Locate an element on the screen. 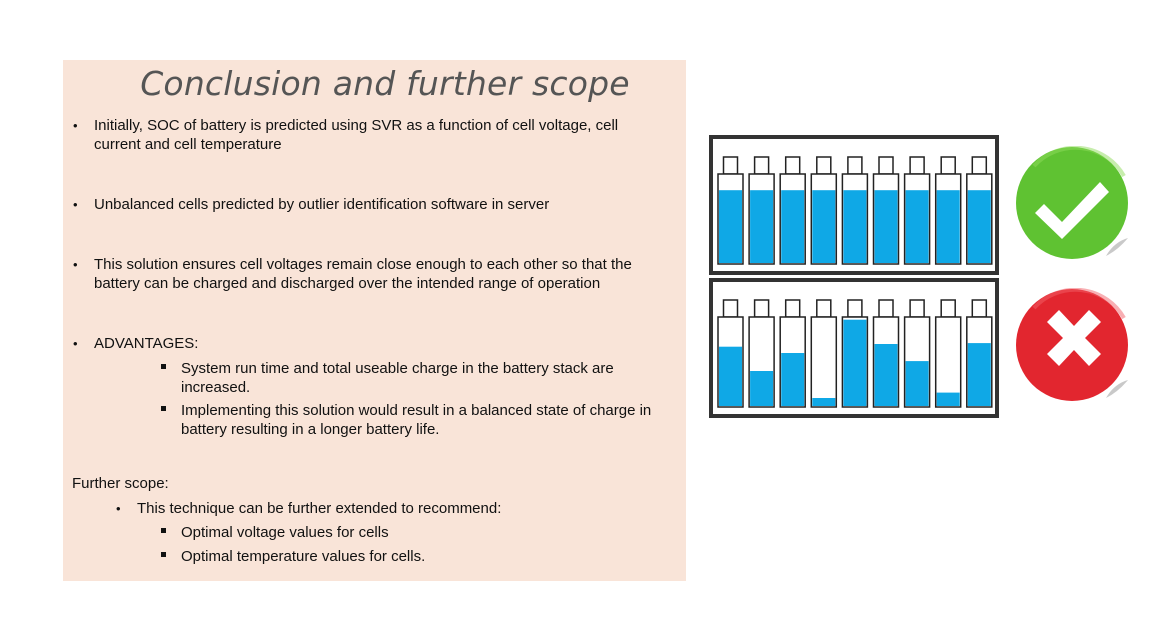  further-item: Optimal voltage values for cells is located at coordinates (371, 532).